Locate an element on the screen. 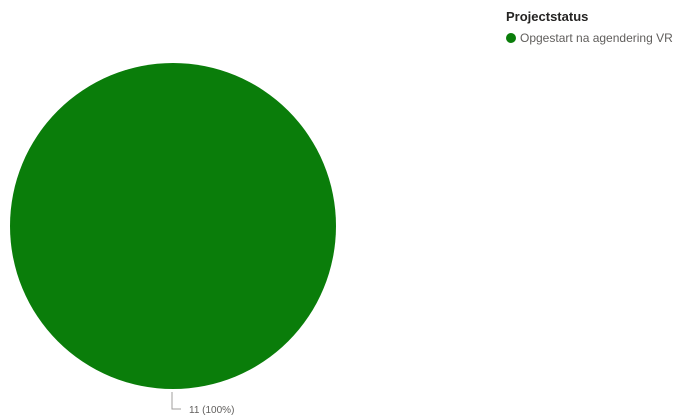 The width and height of the screenshot is (696, 419). legend-item: Opgestart na agendering VR is located at coordinates (600, 38).